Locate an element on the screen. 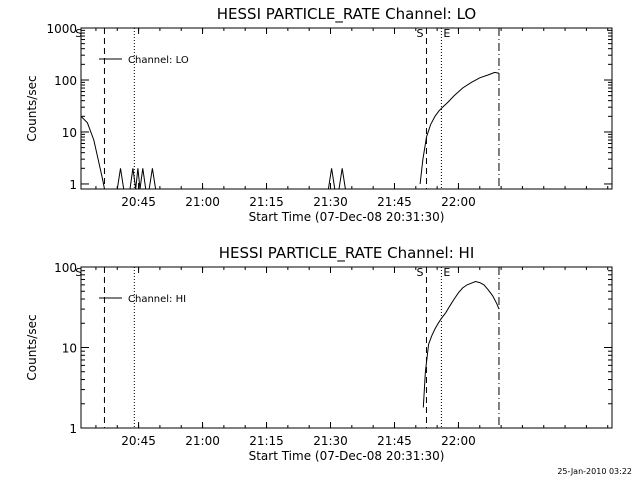  chart-title-2: HESSI PARTICLE_RATE Channel: HI is located at coordinates (347, 253).